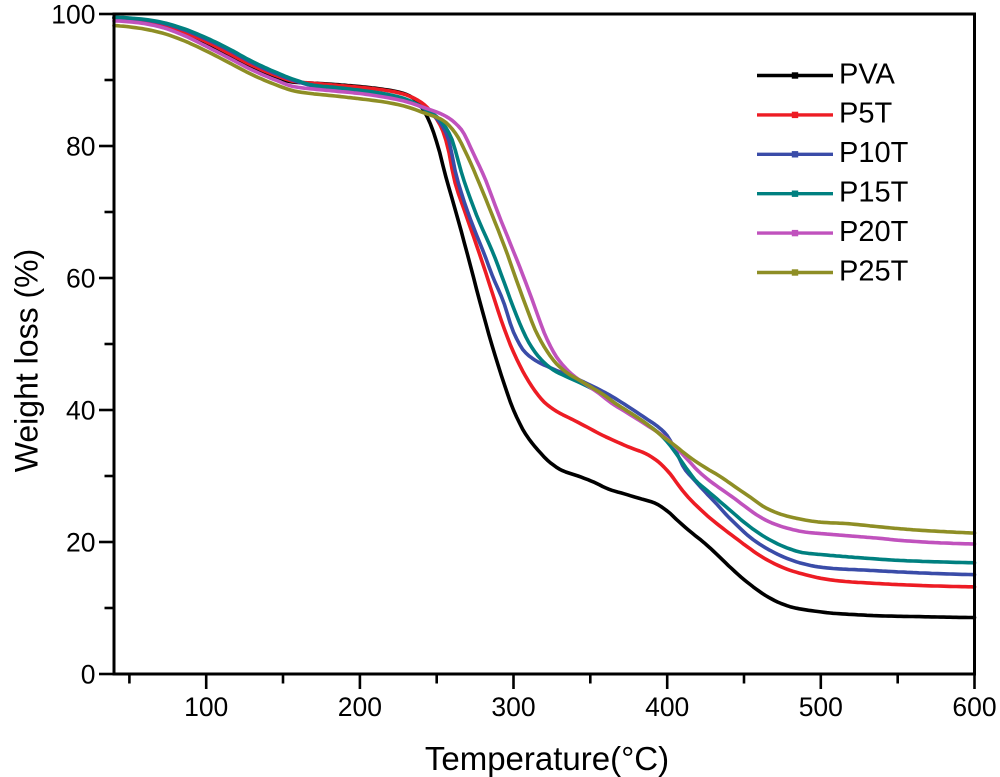 Image resolution: width=1000 pixels, height=777 pixels. I want to click on svg-text: P15T, so click(874, 193).